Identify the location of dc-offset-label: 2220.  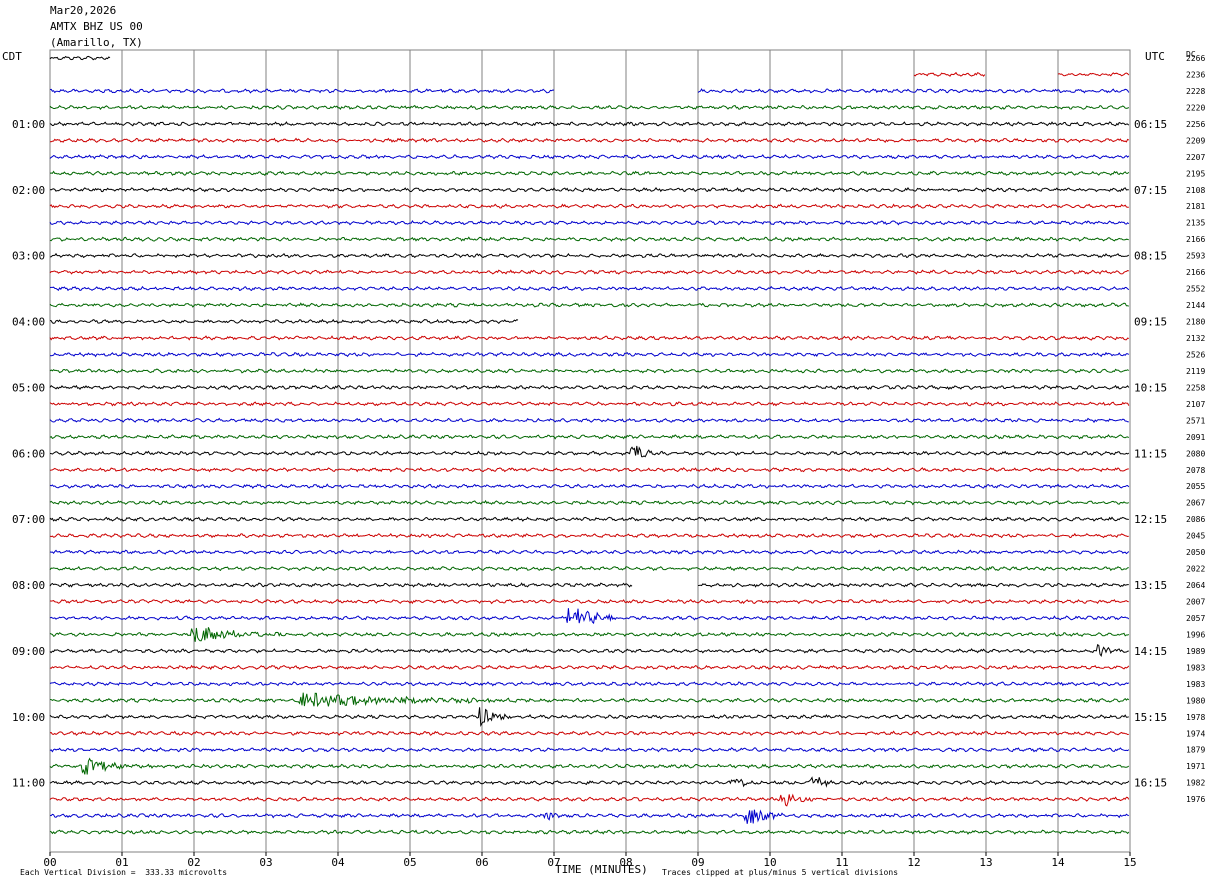
(1195, 107).